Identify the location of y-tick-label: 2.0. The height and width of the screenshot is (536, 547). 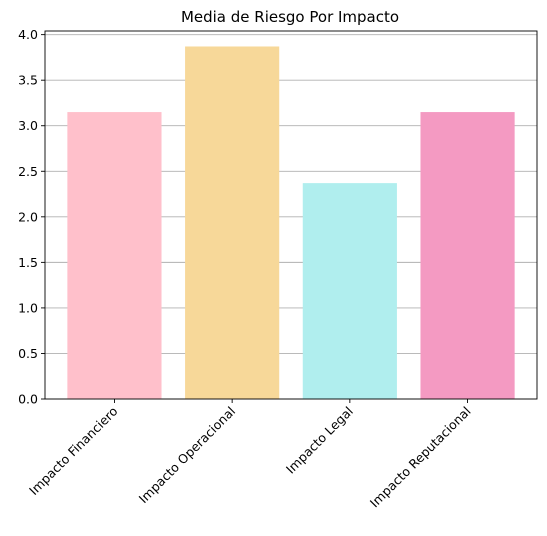
(28, 216).